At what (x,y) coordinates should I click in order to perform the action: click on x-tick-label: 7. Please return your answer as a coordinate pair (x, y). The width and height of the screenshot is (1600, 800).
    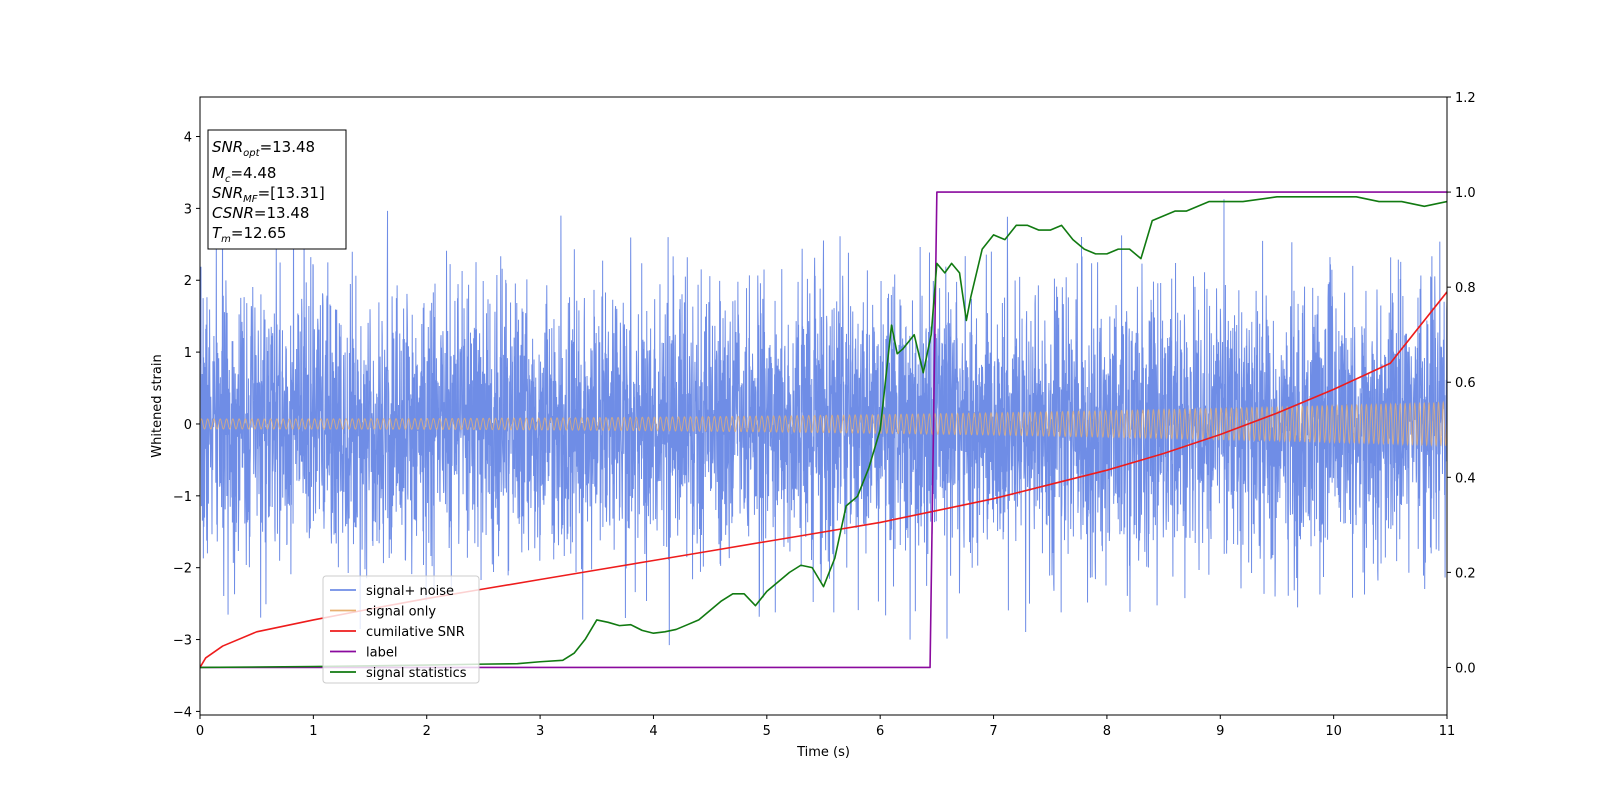
    Looking at the image, I should click on (993, 731).